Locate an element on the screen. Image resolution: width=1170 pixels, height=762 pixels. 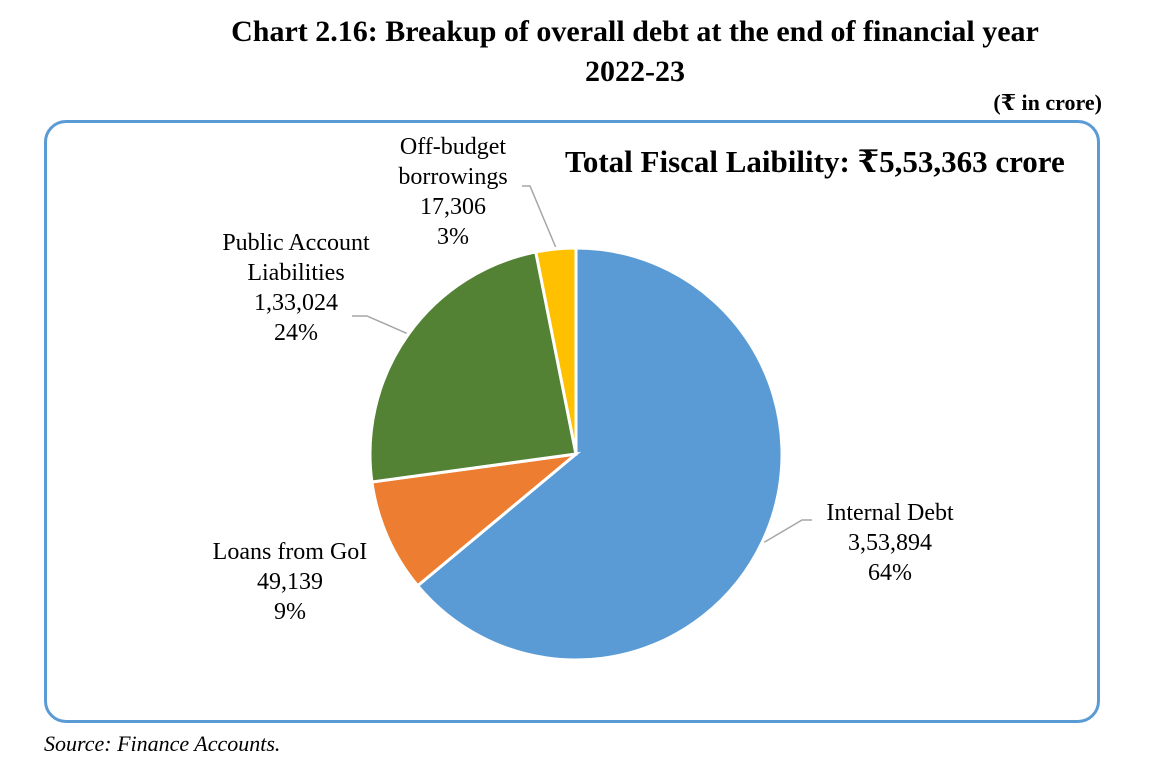
source-note: Source: Finance Accounts. is located at coordinates (162, 744).